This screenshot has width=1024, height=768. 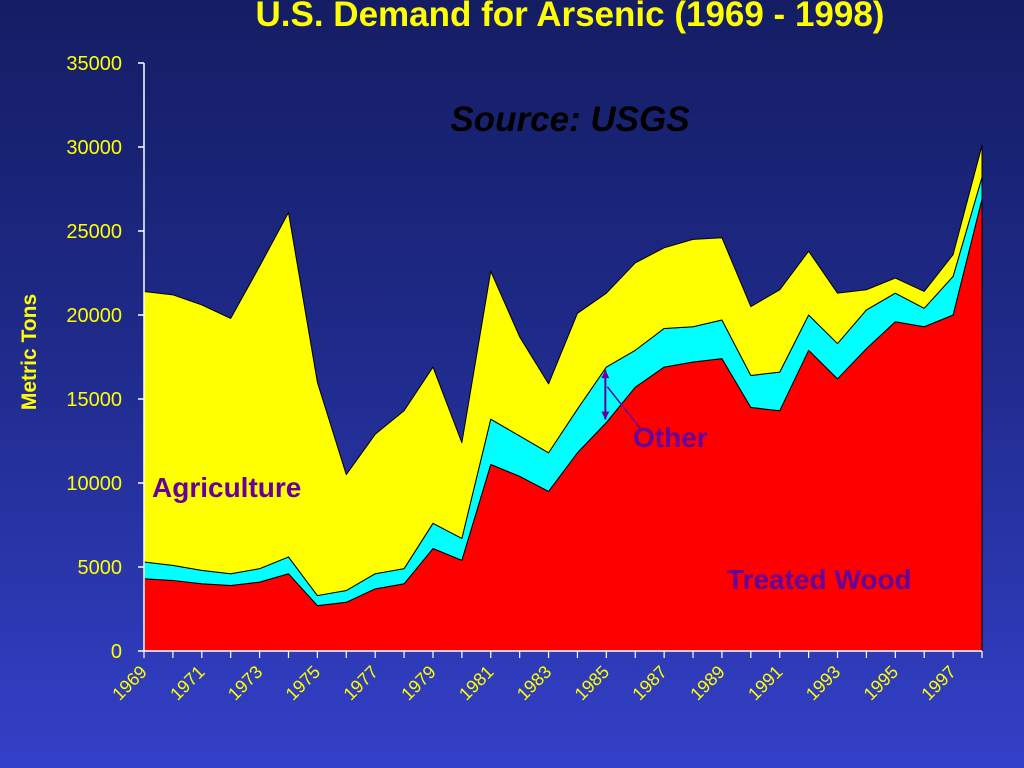 I want to click on x-tick-label: 1971, so click(x=187, y=683).